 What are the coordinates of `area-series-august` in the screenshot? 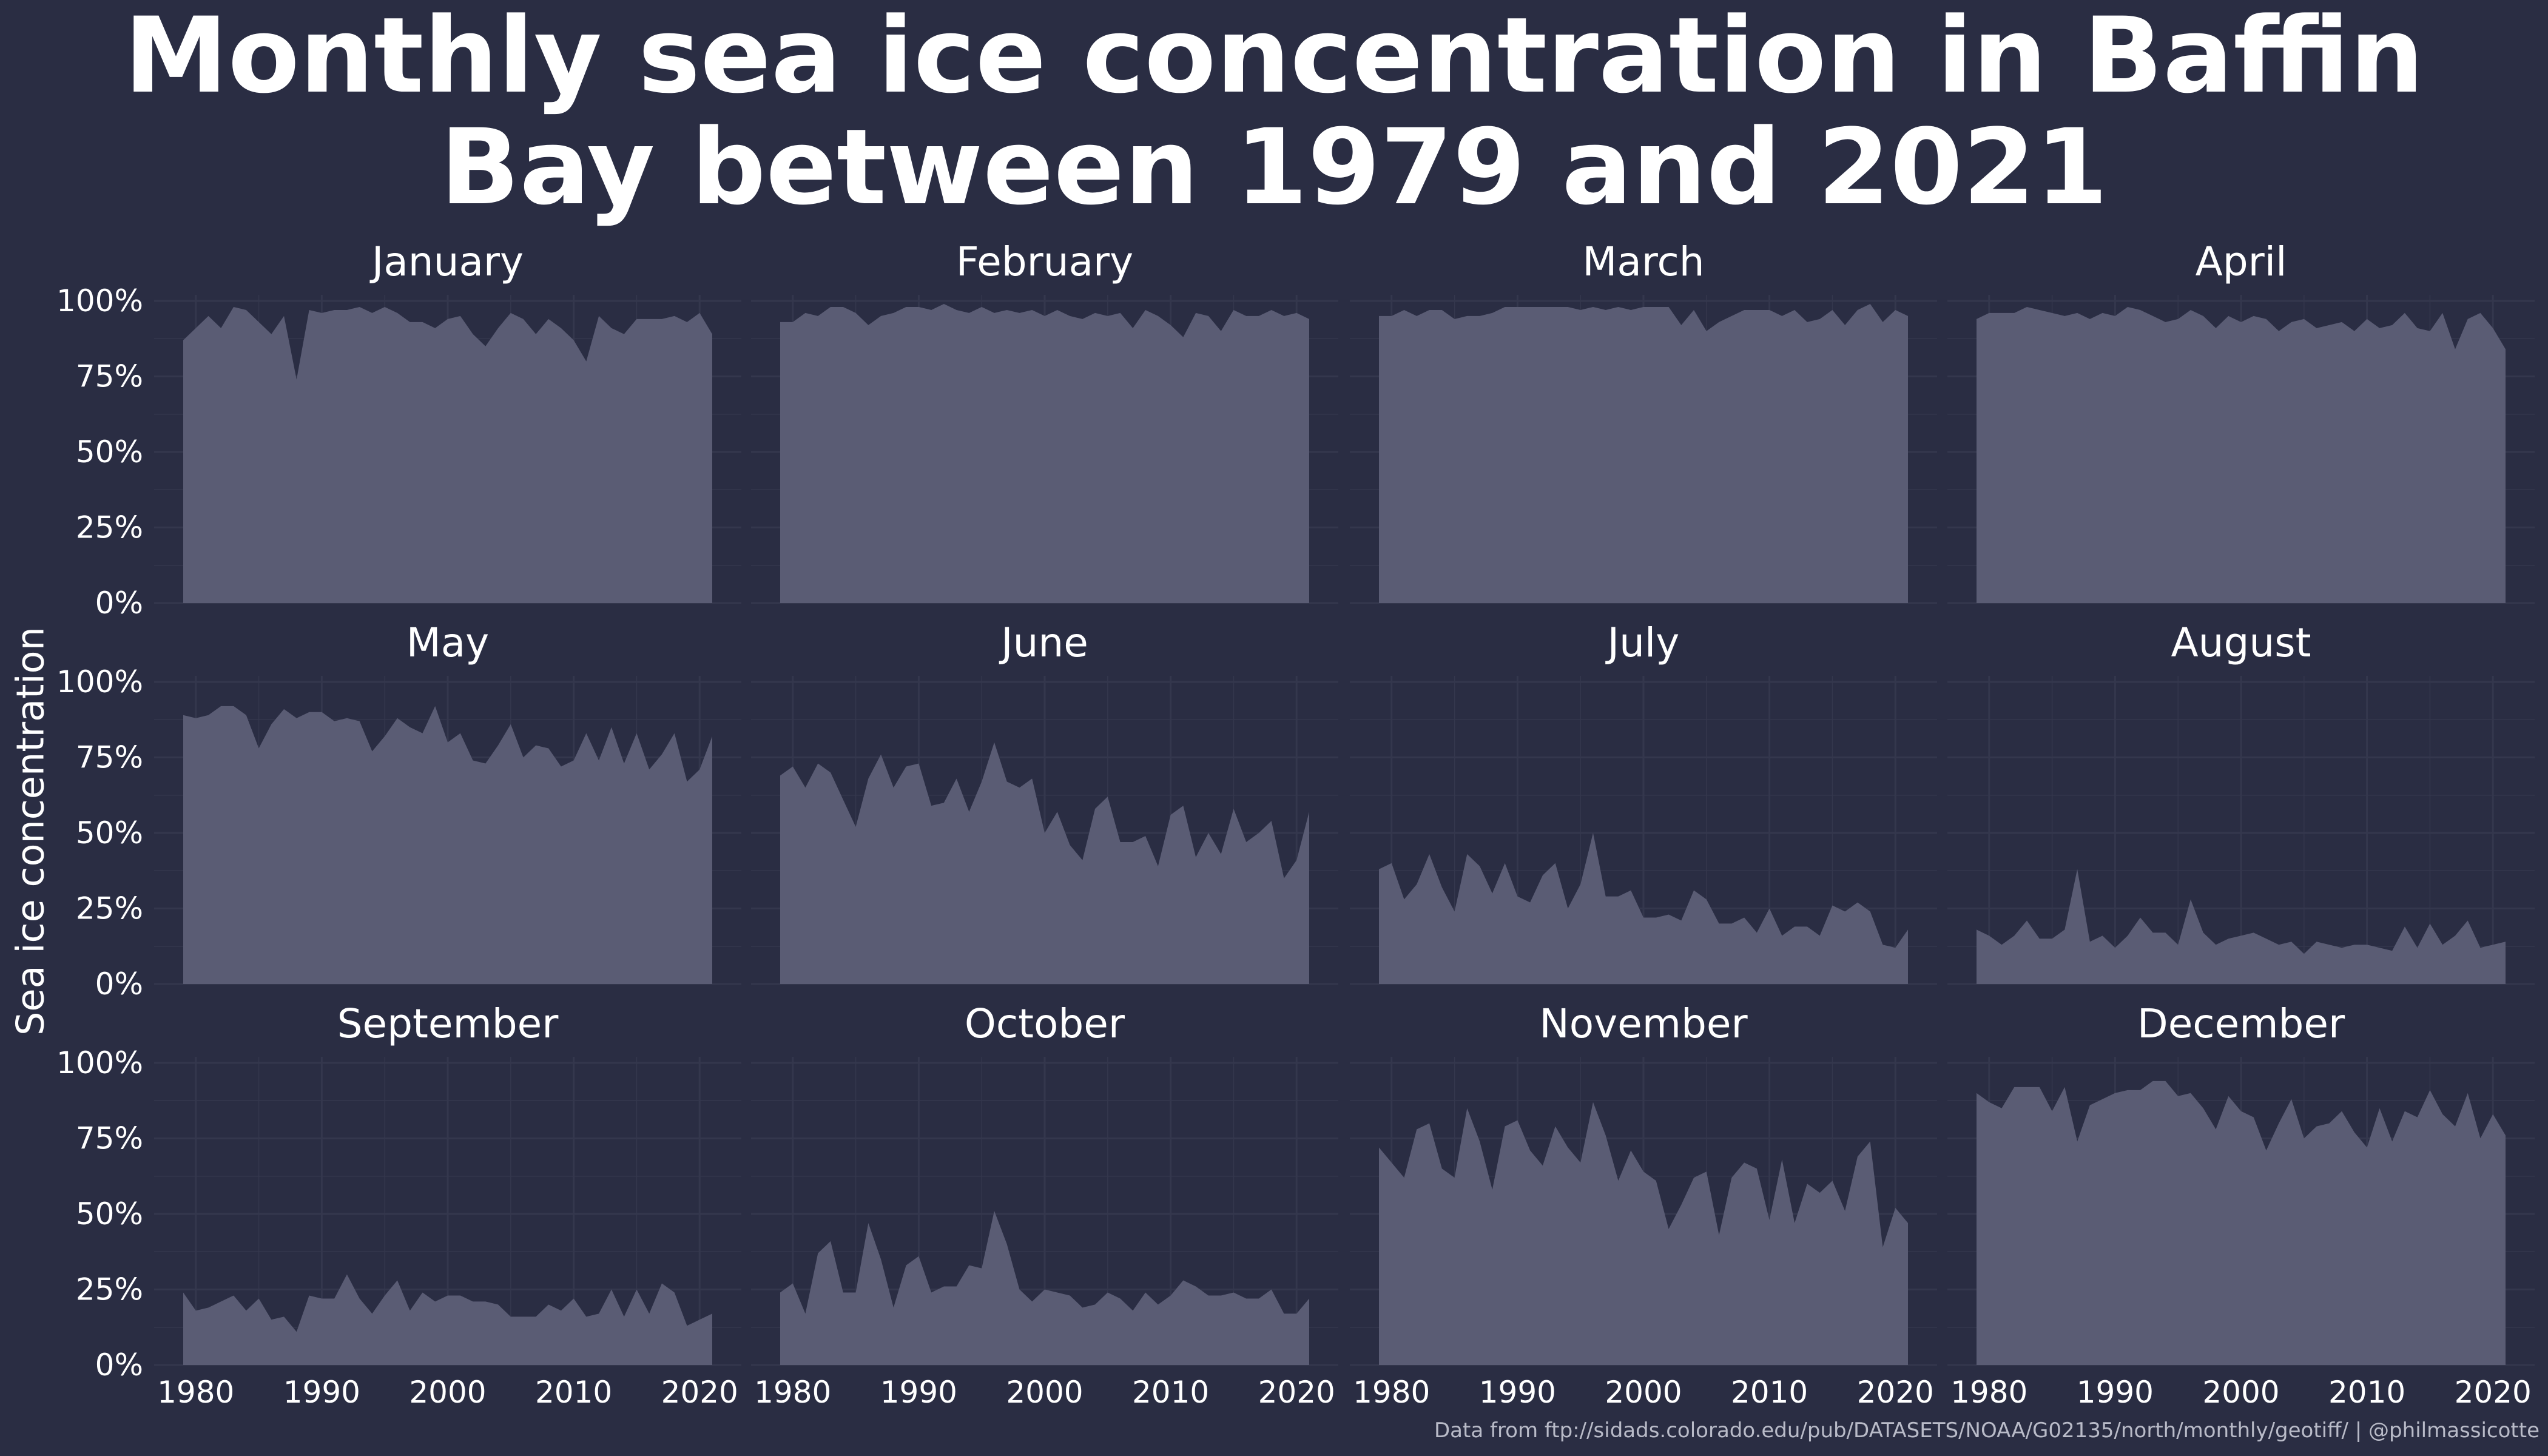 It's located at (2241, 926).